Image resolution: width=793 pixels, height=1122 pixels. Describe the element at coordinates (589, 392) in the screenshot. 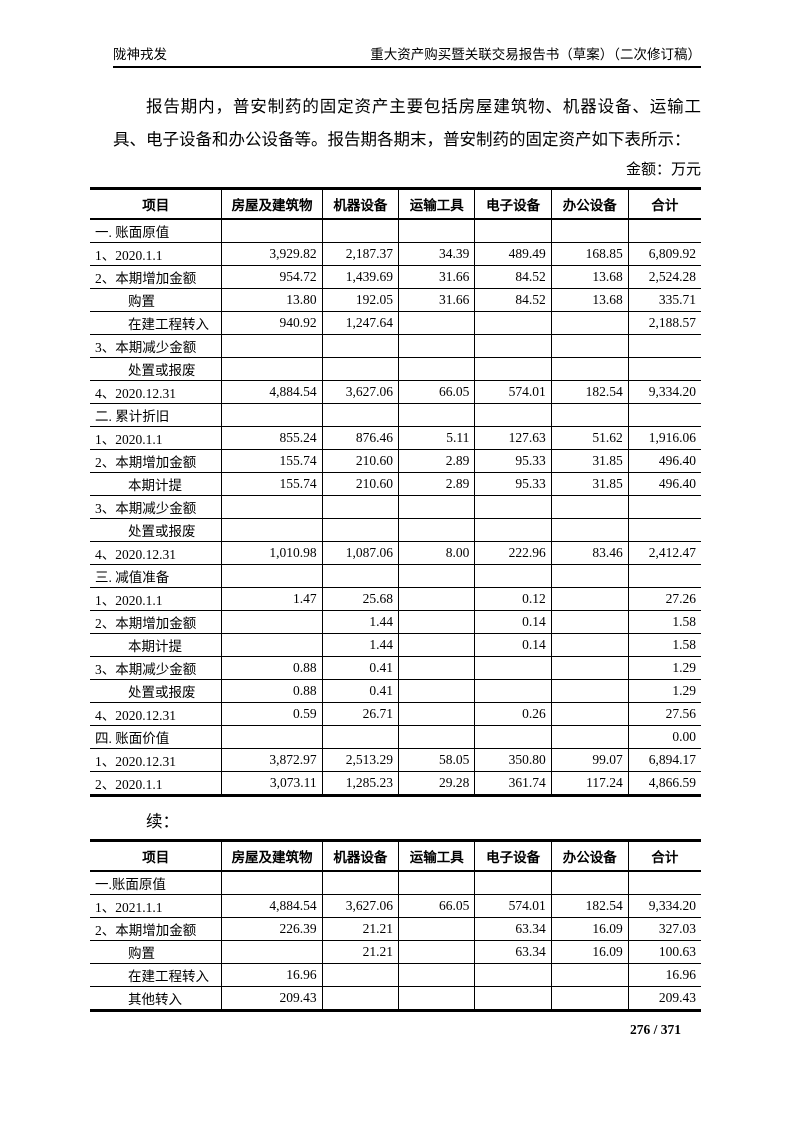

I see `cell-value: 182.54` at that location.